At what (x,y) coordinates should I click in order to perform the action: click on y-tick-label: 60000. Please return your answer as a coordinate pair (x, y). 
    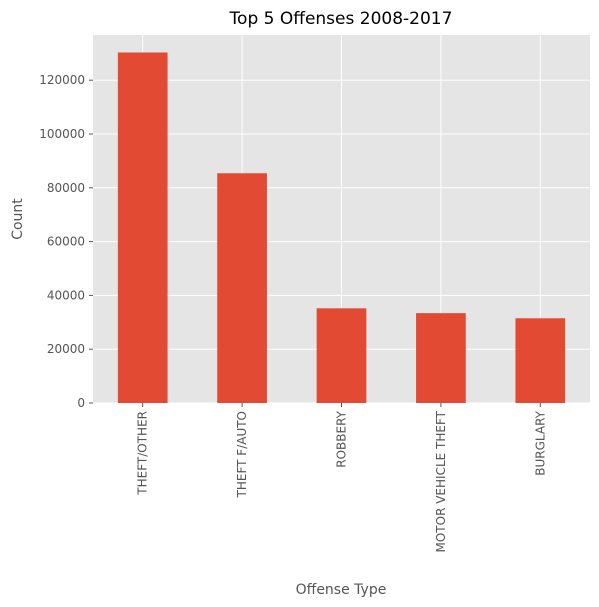
    Looking at the image, I should click on (66, 242).